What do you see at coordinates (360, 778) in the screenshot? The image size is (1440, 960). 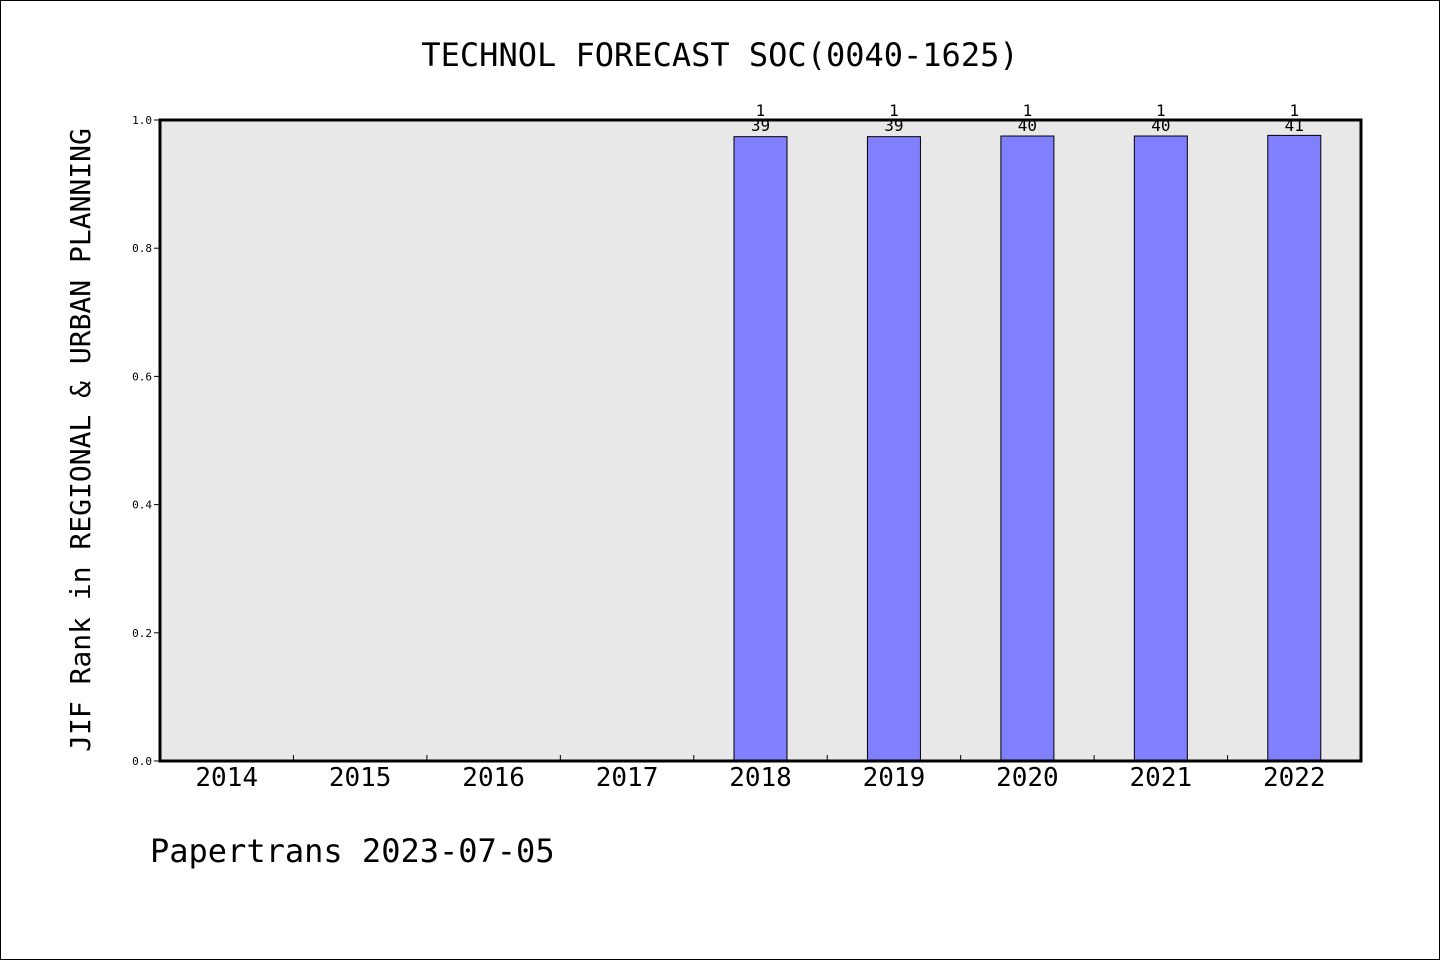 I see `x-tick-label: 2015` at bounding box center [360, 778].